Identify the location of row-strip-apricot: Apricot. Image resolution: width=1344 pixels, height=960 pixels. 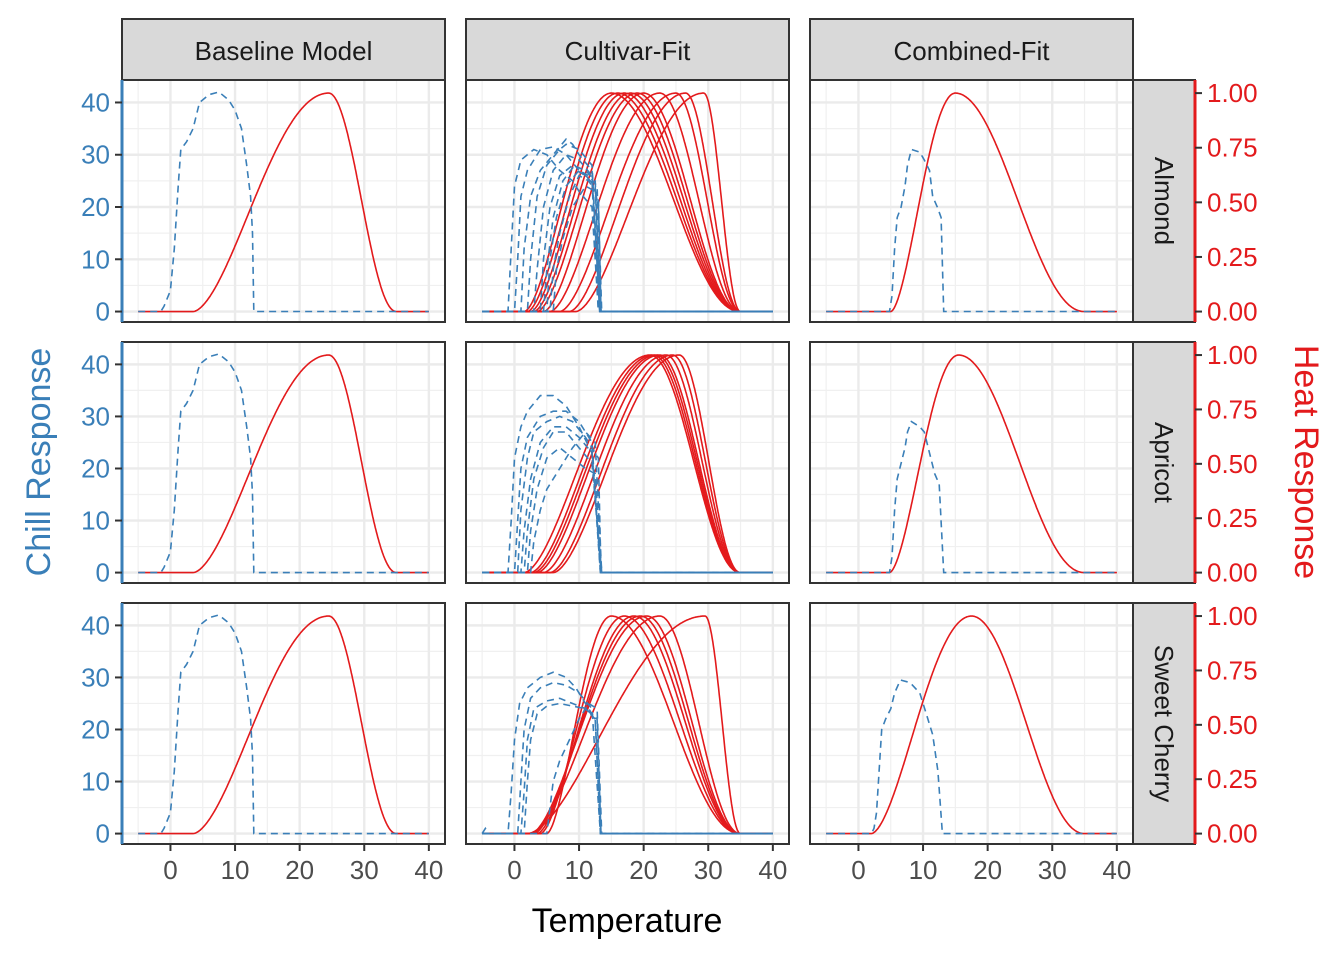
(1164, 462).